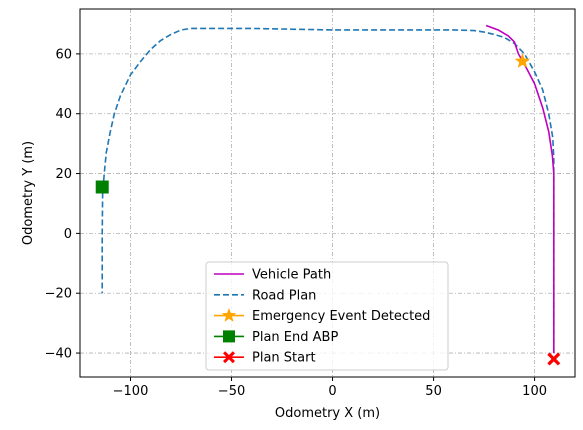  I want to click on legend-entry-plan-end-abp: Plan End ABP, so click(276, 337).